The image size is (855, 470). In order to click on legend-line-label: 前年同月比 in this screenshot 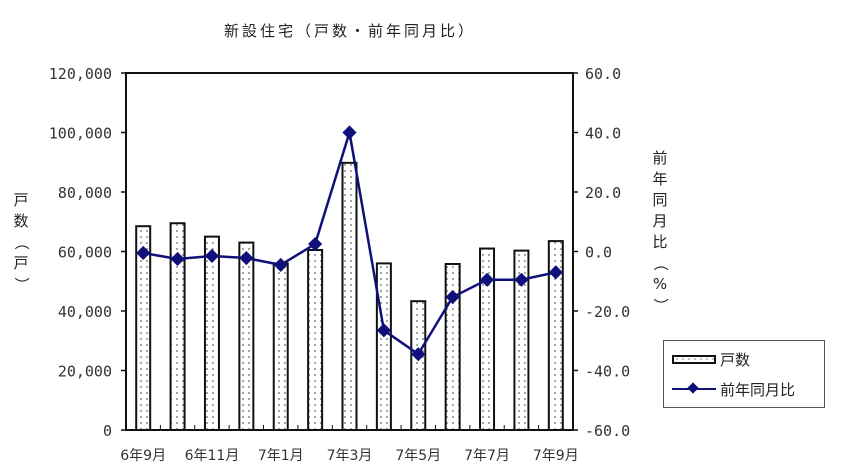, I will do `click(758, 389)`.